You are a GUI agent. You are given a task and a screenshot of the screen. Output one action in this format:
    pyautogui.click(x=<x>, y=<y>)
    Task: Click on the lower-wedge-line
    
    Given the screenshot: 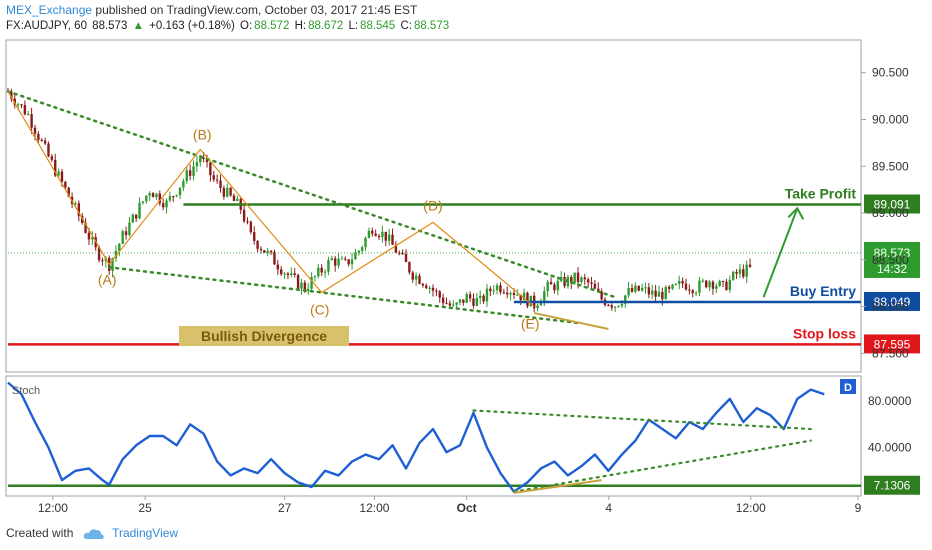 What is the action you would take?
    pyautogui.click(x=345, y=295)
    